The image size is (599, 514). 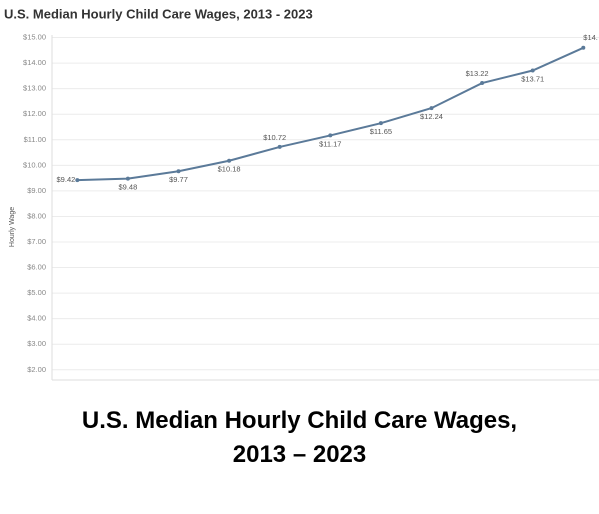 I want to click on y-tick-label: $4.00, so click(x=36, y=318).